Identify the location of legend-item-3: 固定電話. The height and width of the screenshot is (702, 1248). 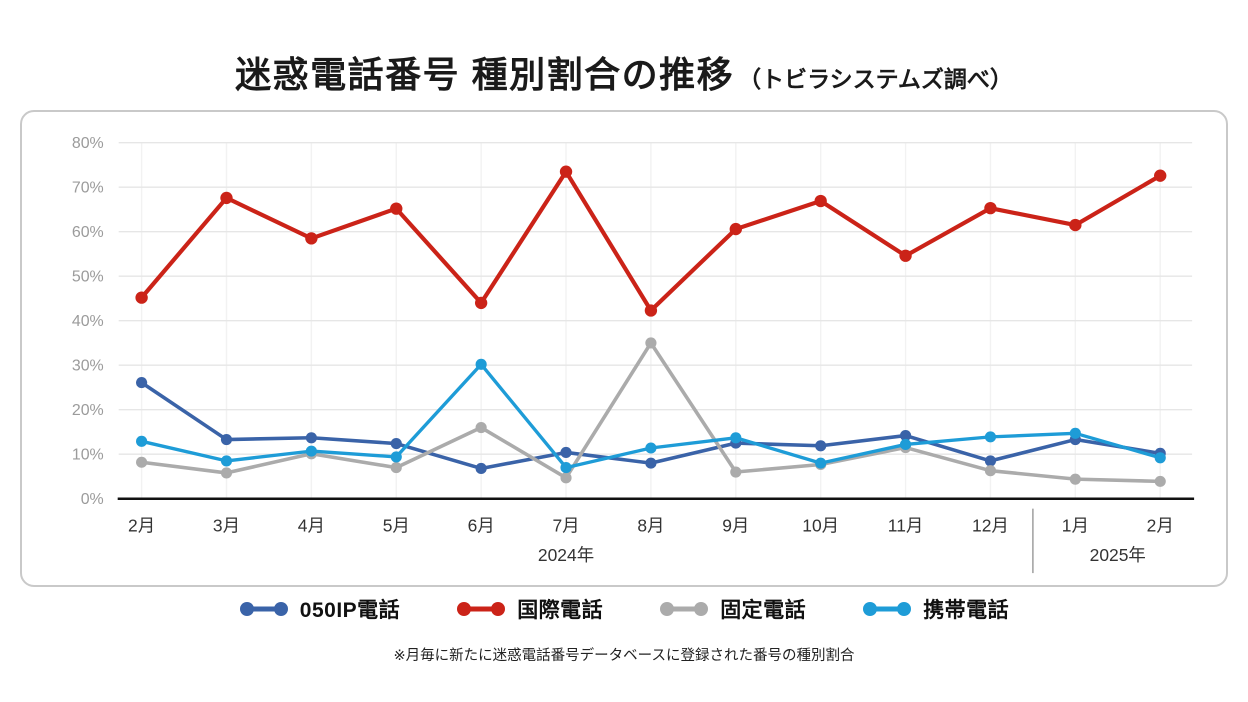
(732, 609).